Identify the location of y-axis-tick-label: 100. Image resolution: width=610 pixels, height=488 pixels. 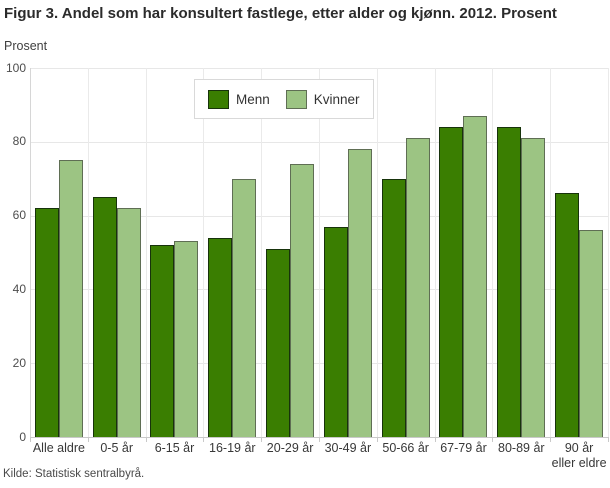
(15, 67).